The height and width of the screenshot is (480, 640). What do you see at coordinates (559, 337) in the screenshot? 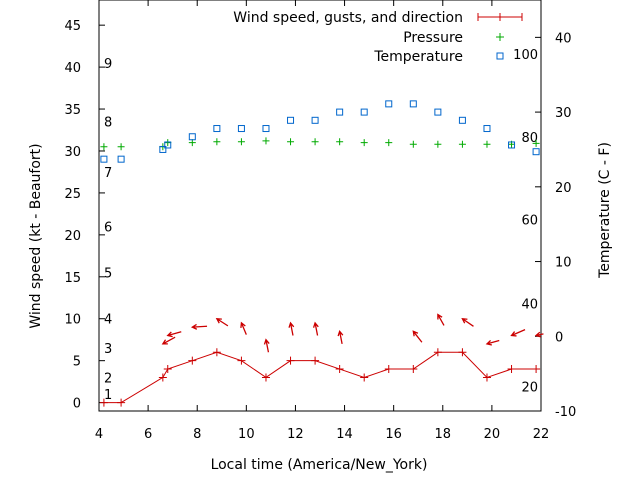
I see `y-right-tick-label: 0` at bounding box center [559, 337].